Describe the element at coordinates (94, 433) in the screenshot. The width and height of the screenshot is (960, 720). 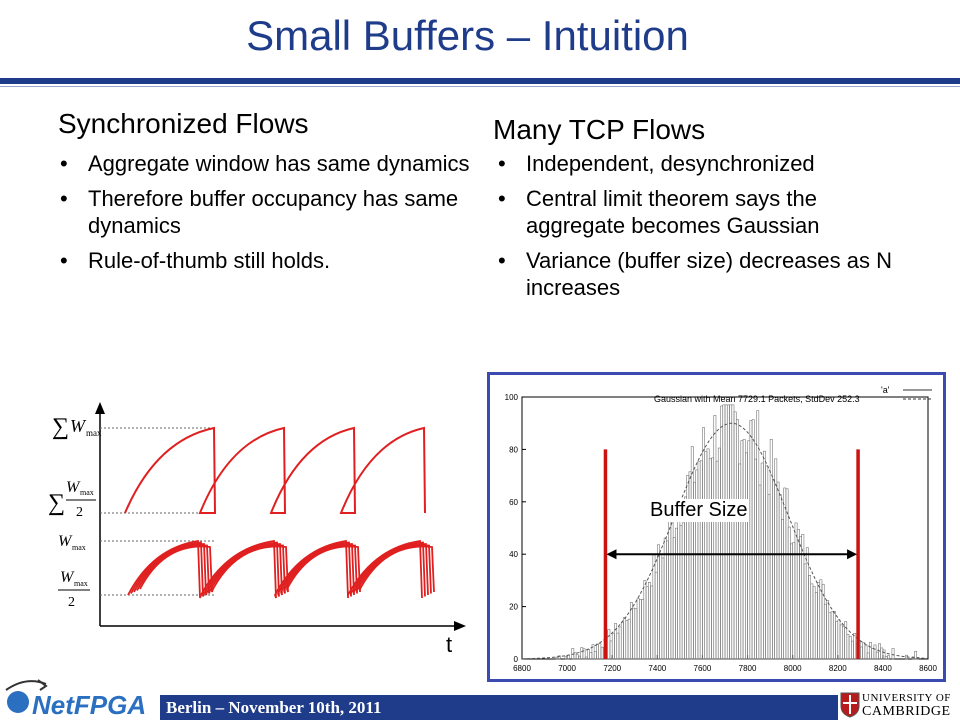
I see `label-max-1: max` at that location.